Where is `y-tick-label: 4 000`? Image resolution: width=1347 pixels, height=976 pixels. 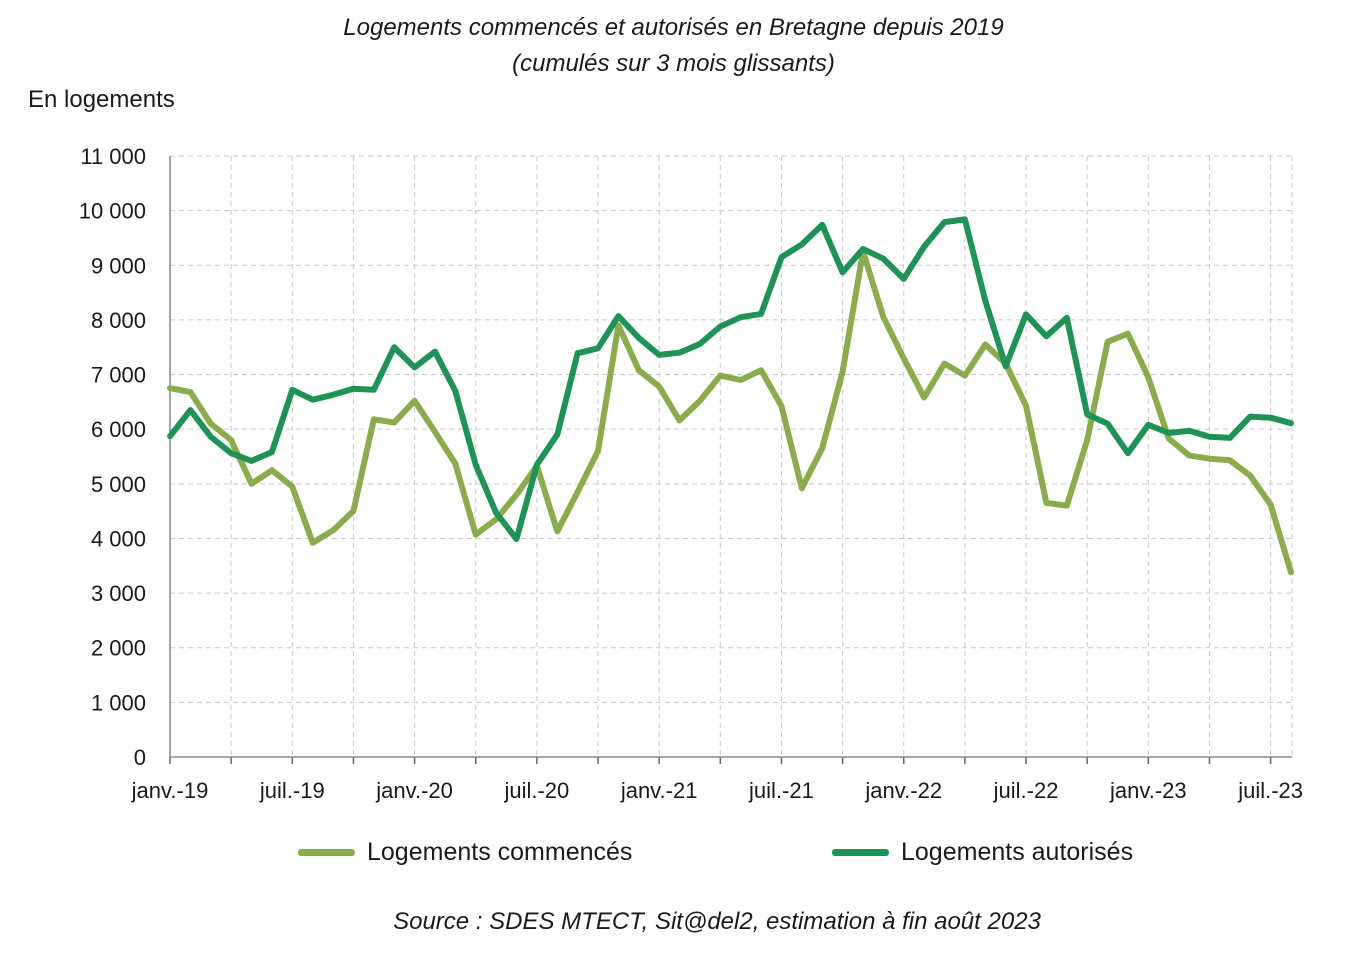 y-tick-label: 4 000 is located at coordinates (118, 538).